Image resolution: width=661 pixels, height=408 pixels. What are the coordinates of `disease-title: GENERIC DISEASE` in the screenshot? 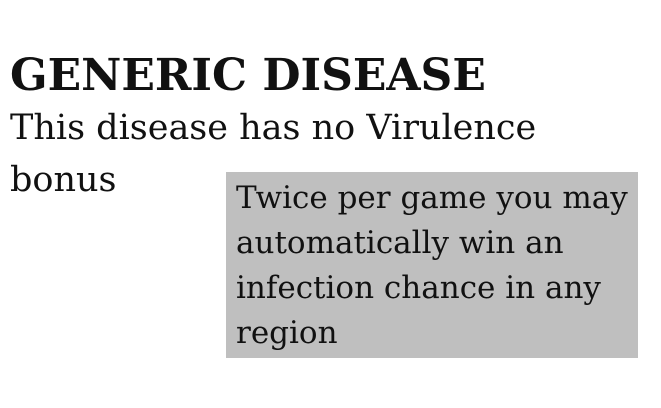 It's located at (248, 75).